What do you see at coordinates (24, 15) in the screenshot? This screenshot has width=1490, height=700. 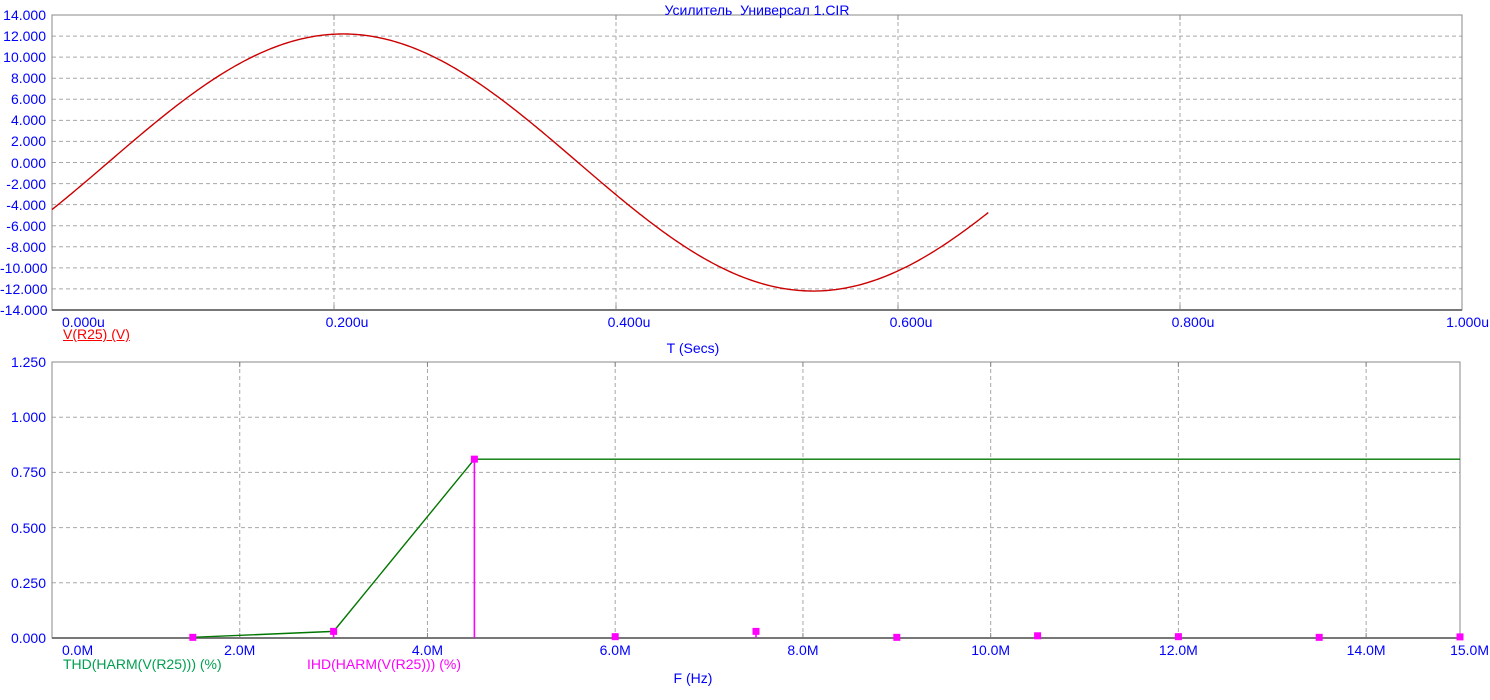 I see `y-tick-label: 14.000` at bounding box center [24, 15].